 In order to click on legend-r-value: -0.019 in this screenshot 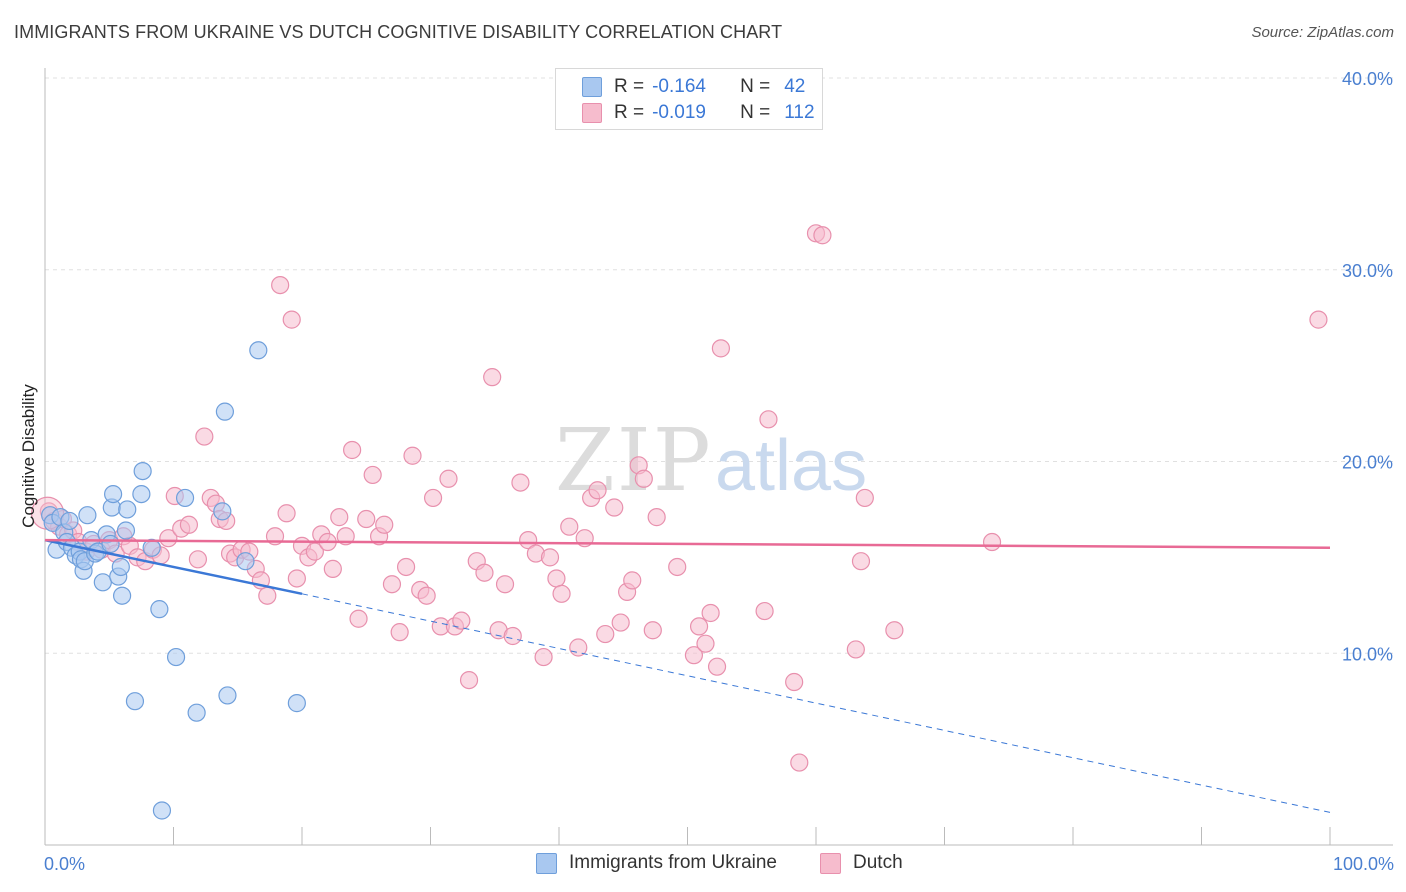, I will do `click(679, 112)`.